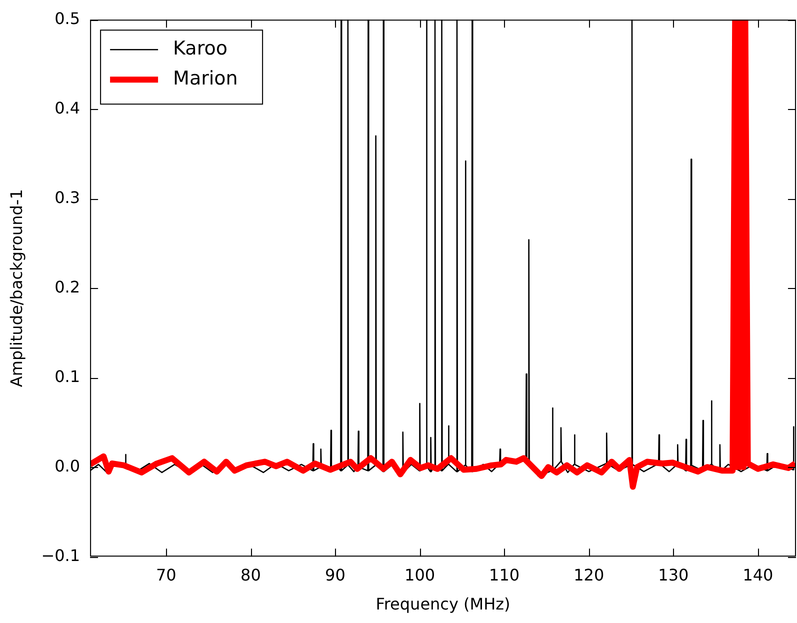 The height and width of the screenshot is (623, 797). Describe the element at coordinates (200, 49) in the screenshot. I see `legend-label: Karoo` at that location.